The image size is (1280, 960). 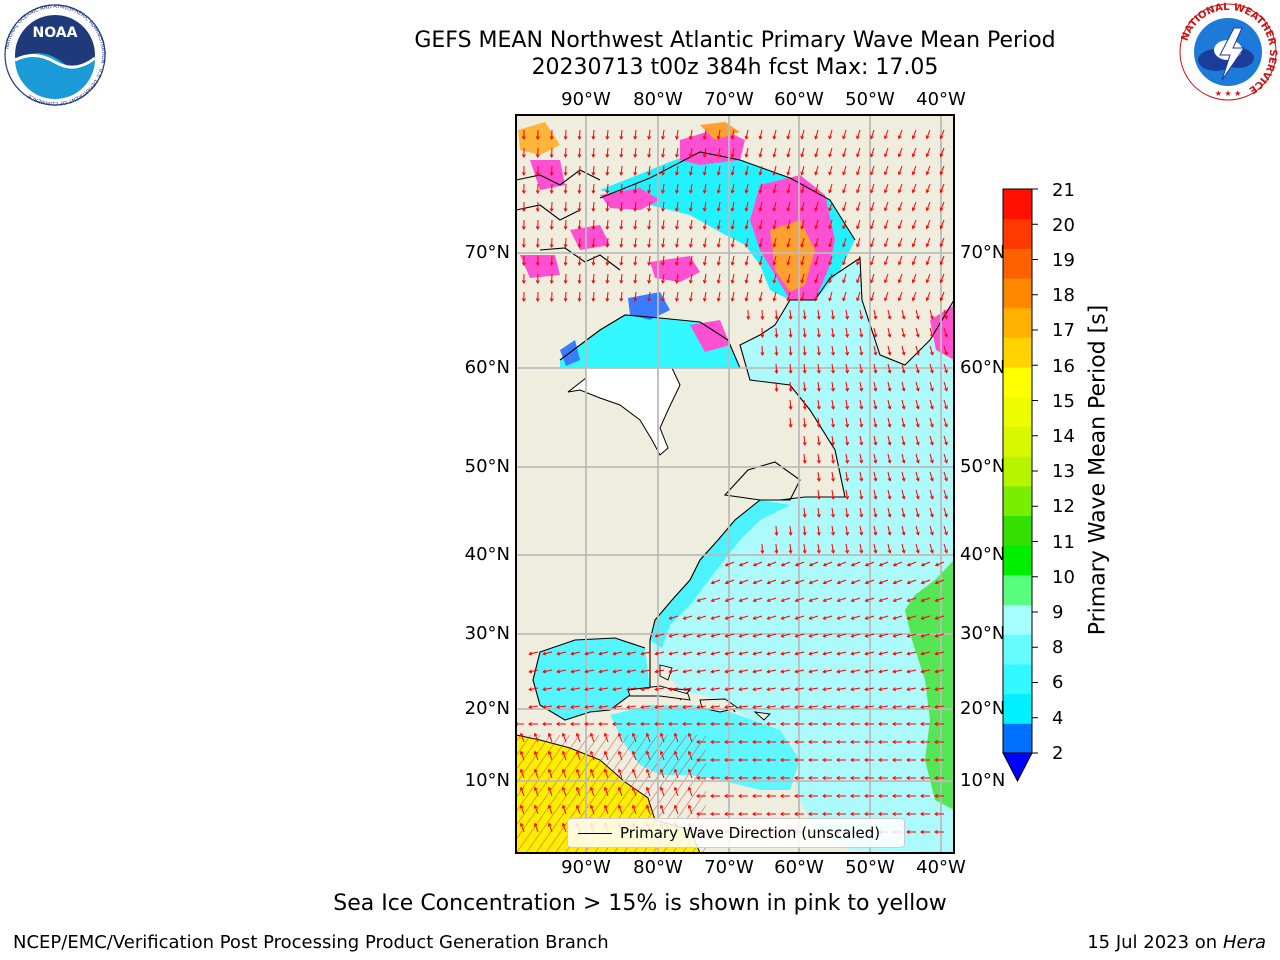 I want to click on lon-label-top: 70°W, so click(x=729, y=99).